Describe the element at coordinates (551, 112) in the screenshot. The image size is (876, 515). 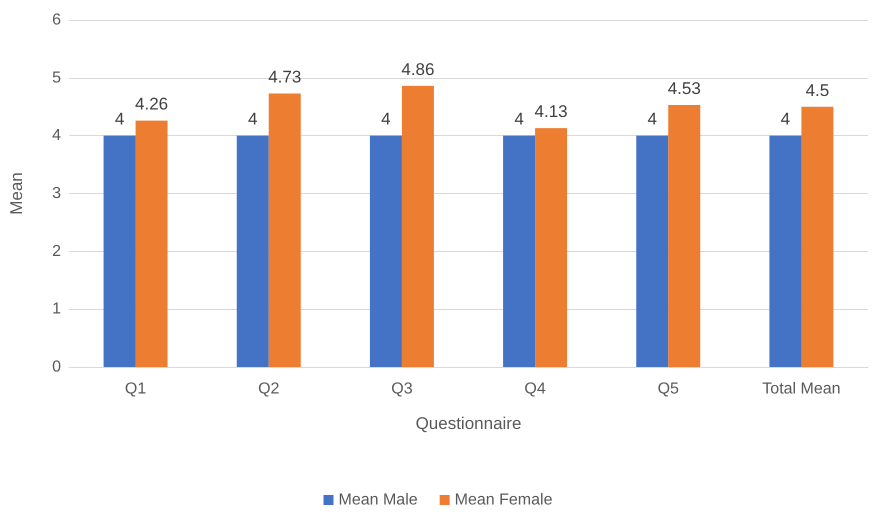
I see `data-label: 4.13` at that location.